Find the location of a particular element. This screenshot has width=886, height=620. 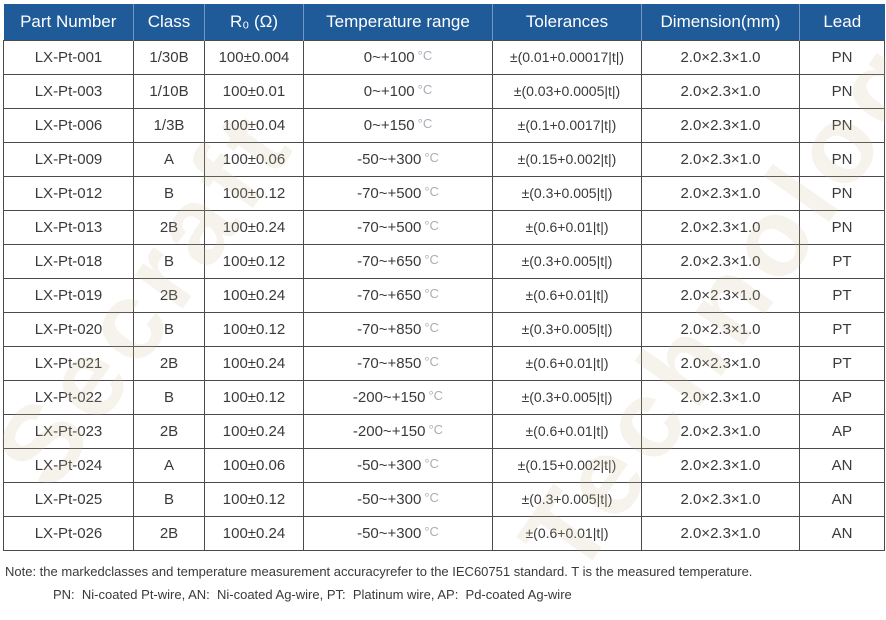

column-header-r0: R₀ (Ω) is located at coordinates (254, 22).